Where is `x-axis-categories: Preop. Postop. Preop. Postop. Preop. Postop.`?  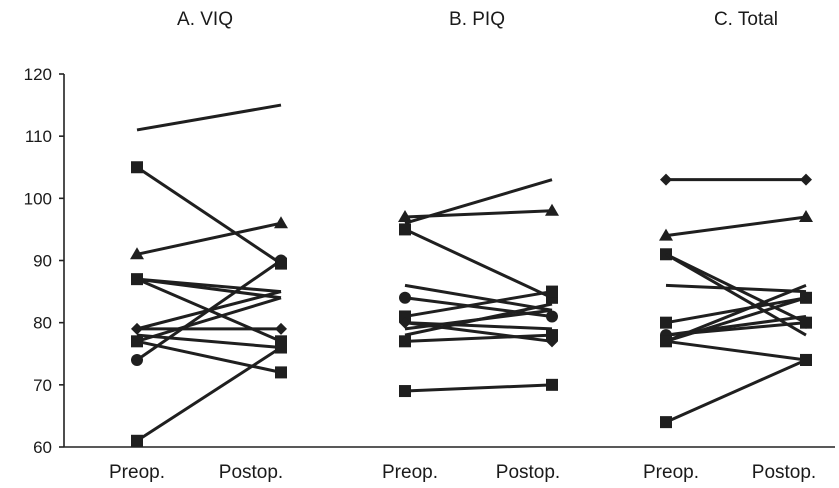
x-axis-categories: Preop. Postop. Preop. Postop. Preop. Postop. is located at coordinates (462, 472).